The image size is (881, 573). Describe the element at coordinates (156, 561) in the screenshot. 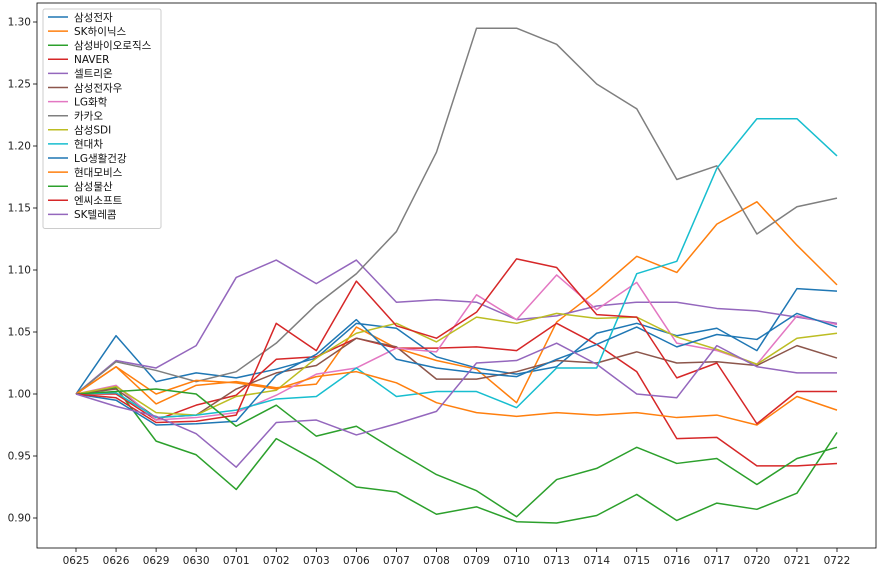

I see `x-tick-label: 0629` at that location.